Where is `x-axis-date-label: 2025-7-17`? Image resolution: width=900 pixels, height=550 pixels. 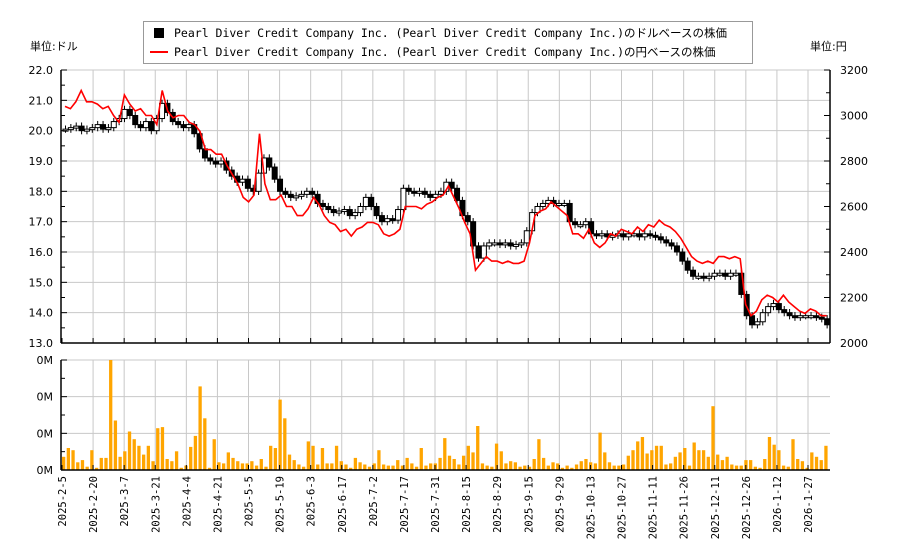
x-axis-date-label: 2025-7-17 is located at coordinates (405, 504).